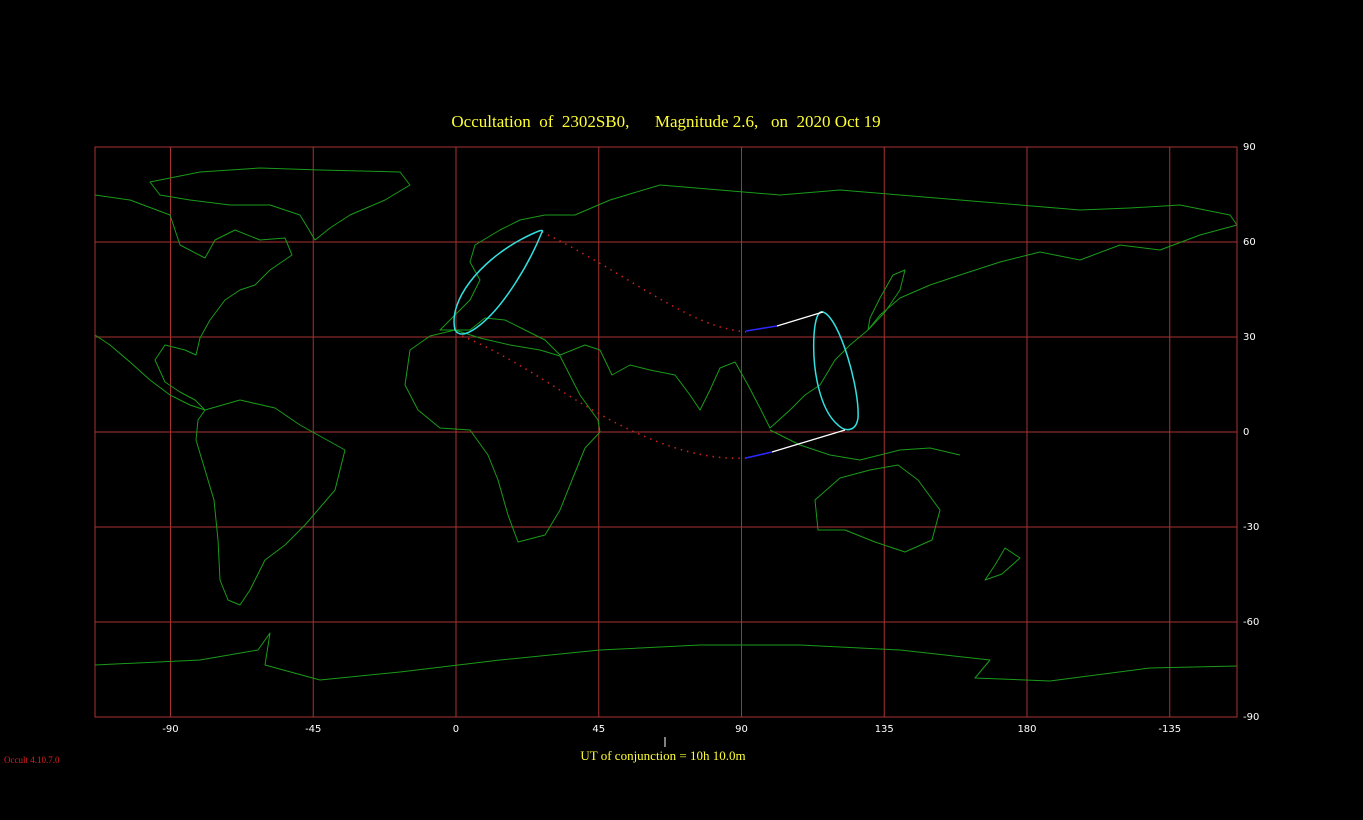 Image resolution: width=1363 pixels, height=820 pixels. I want to click on lon-tick-label: 90, so click(741, 729).